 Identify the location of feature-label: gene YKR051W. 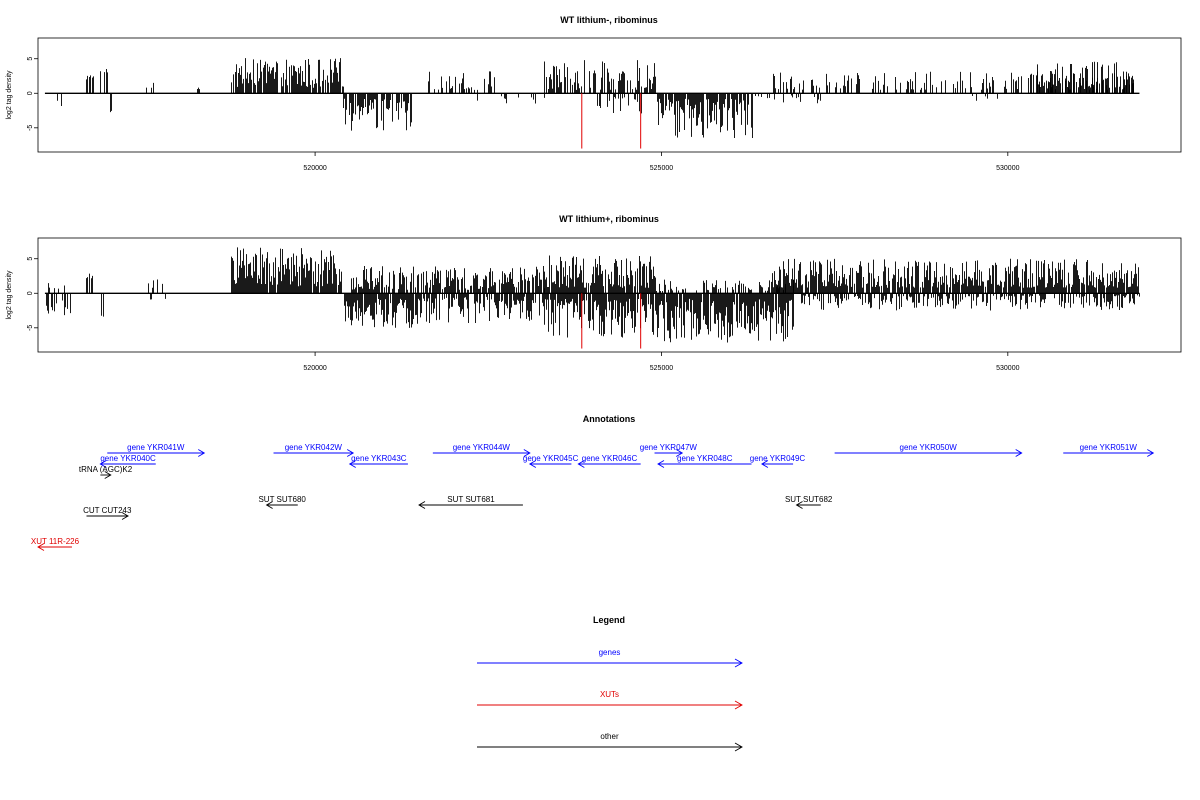
(1109, 447).